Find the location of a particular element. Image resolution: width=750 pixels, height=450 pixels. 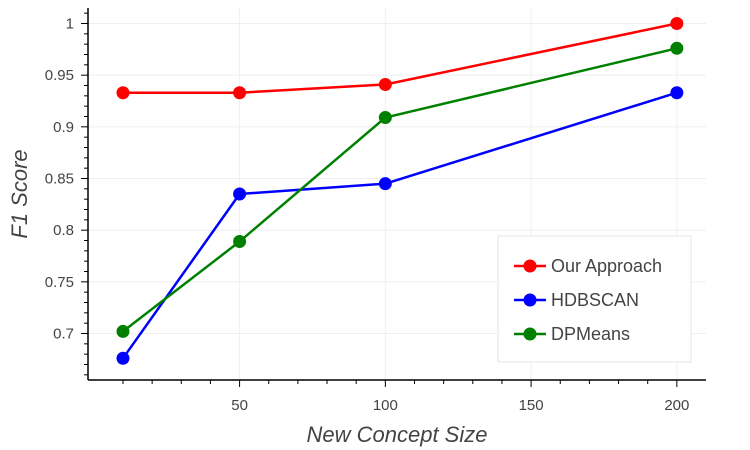

x-tick-label: 200 is located at coordinates (676, 405).